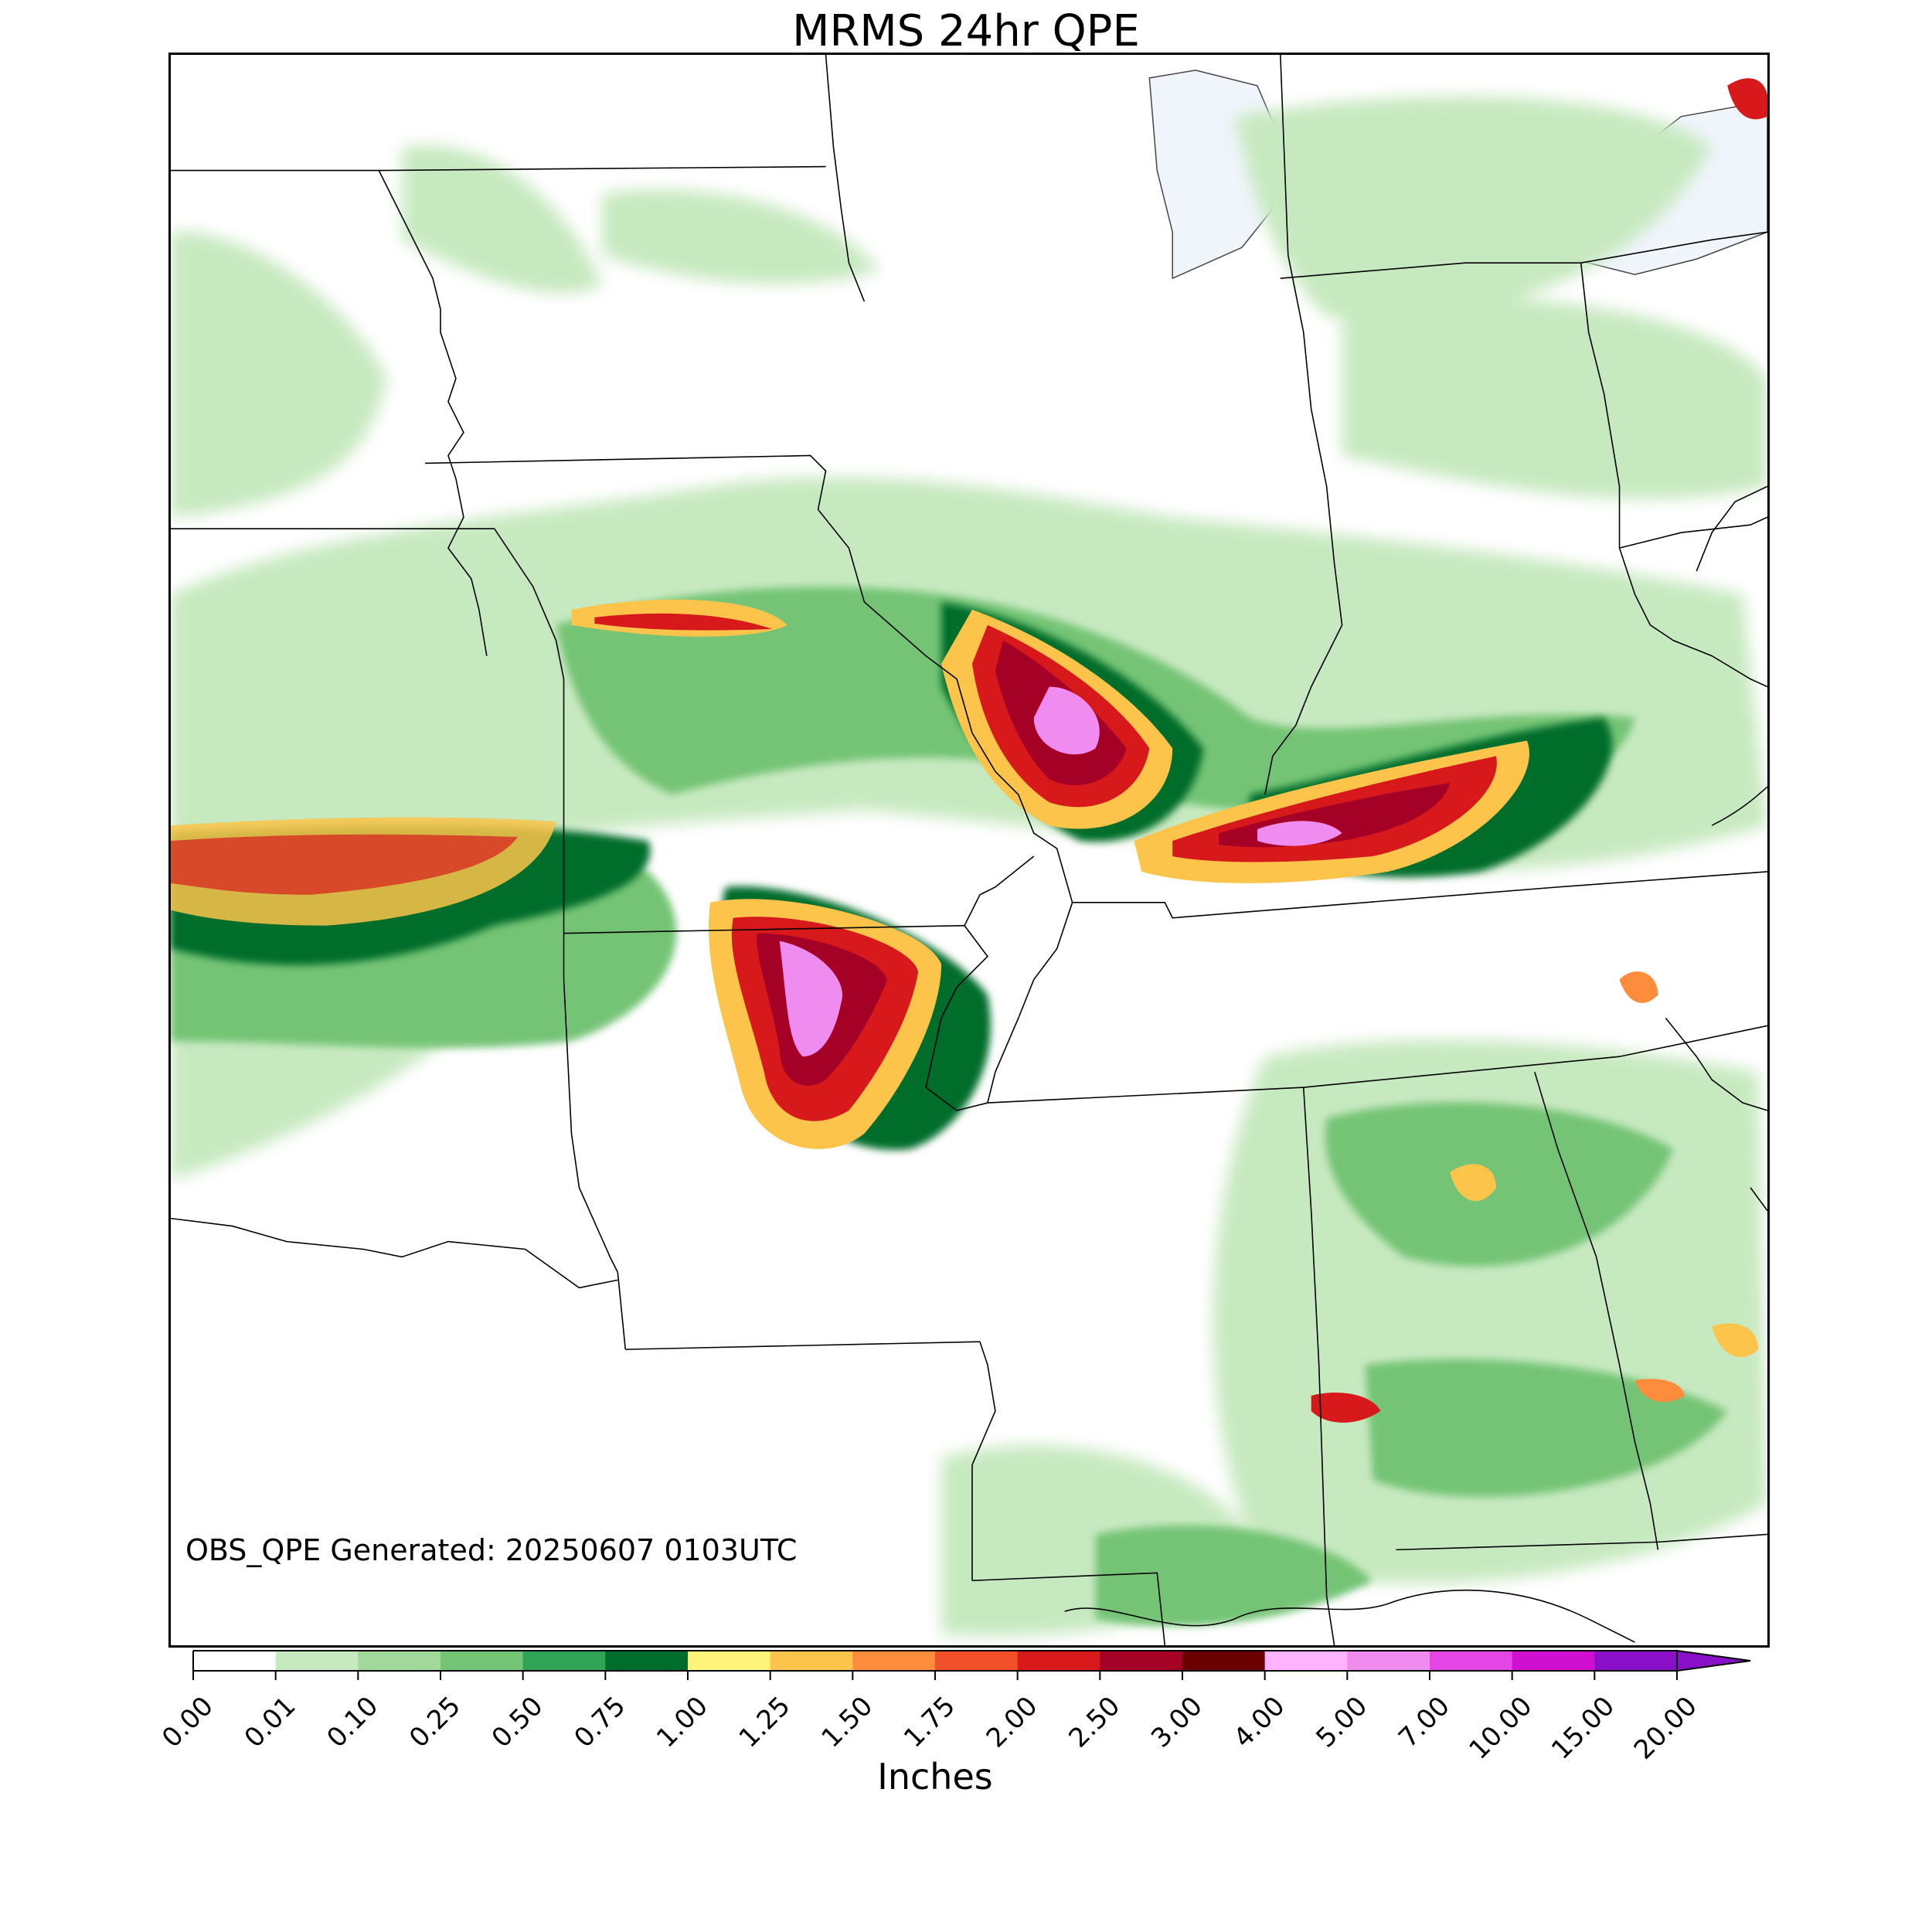 This screenshot has height=1932, width=1932. Describe the element at coordinates (353, 1723) in the screenshot. I see `colorbar-tick-label: 0.10` at that location.